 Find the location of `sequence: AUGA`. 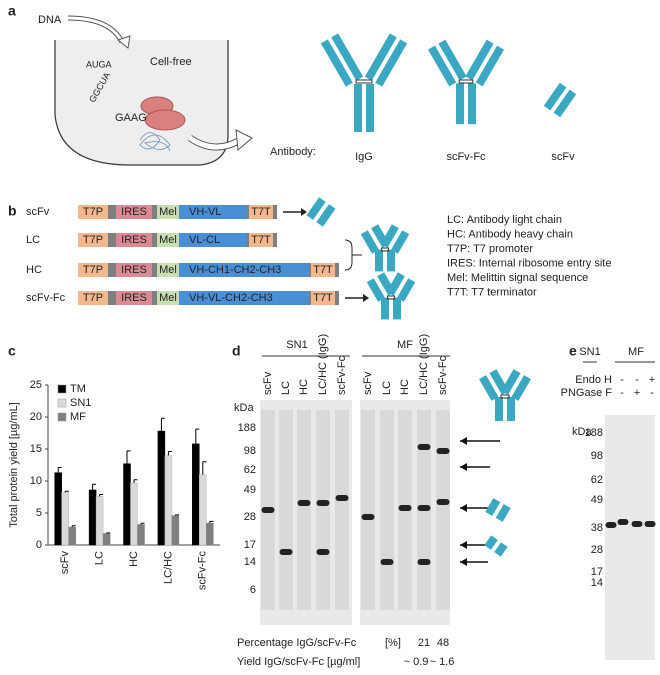

sequence: AUGA is located at coordinates (99, 64).